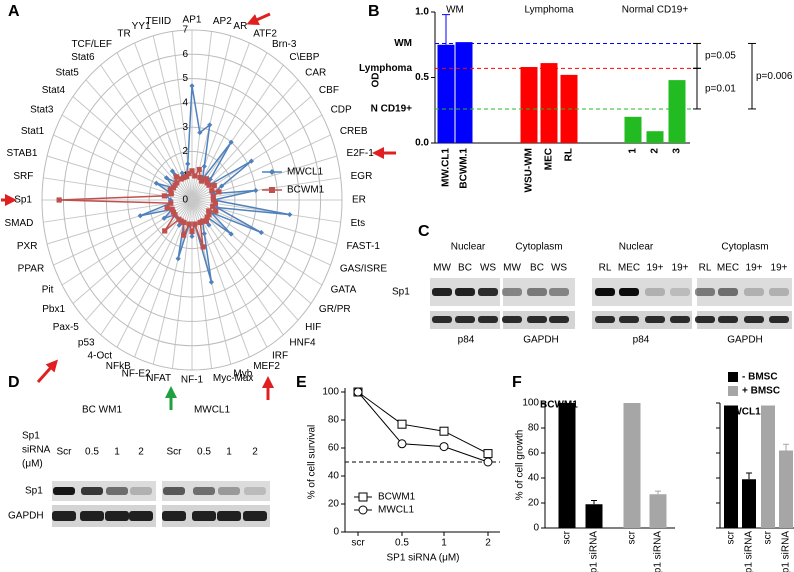 This screenshot has height=572, width=794. What do you see at coordinates (444, 543) in the screenshot?
I see `x-tick-label: 1` at bounding box center [444, 543].